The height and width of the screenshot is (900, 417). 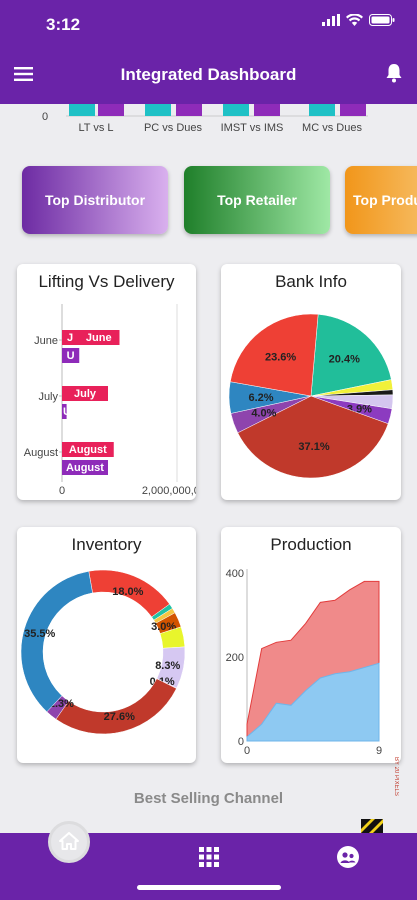 I want to click on slice-label: 3.0%, so click(x=163, y=627).